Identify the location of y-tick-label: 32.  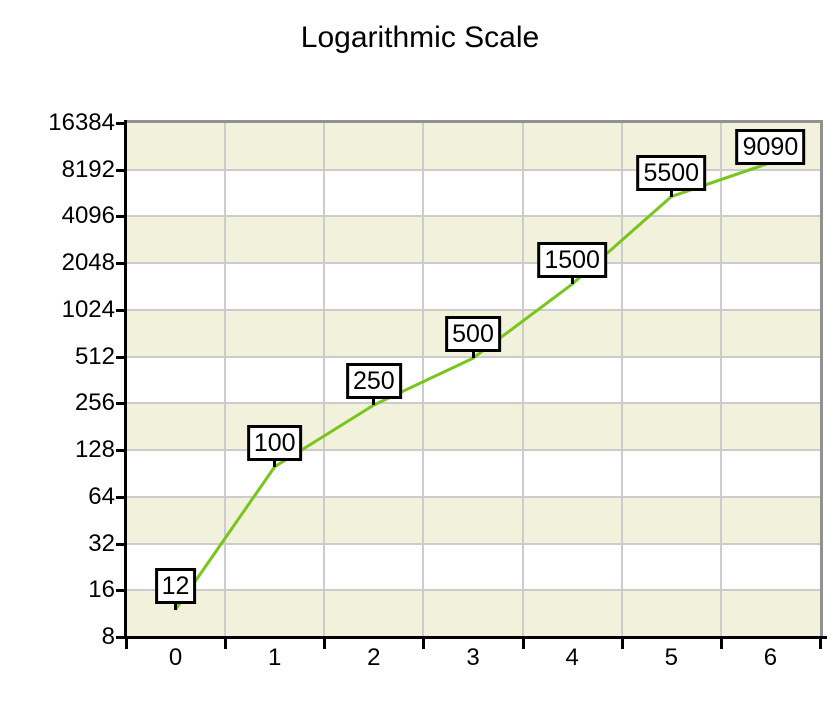
(101, 543).